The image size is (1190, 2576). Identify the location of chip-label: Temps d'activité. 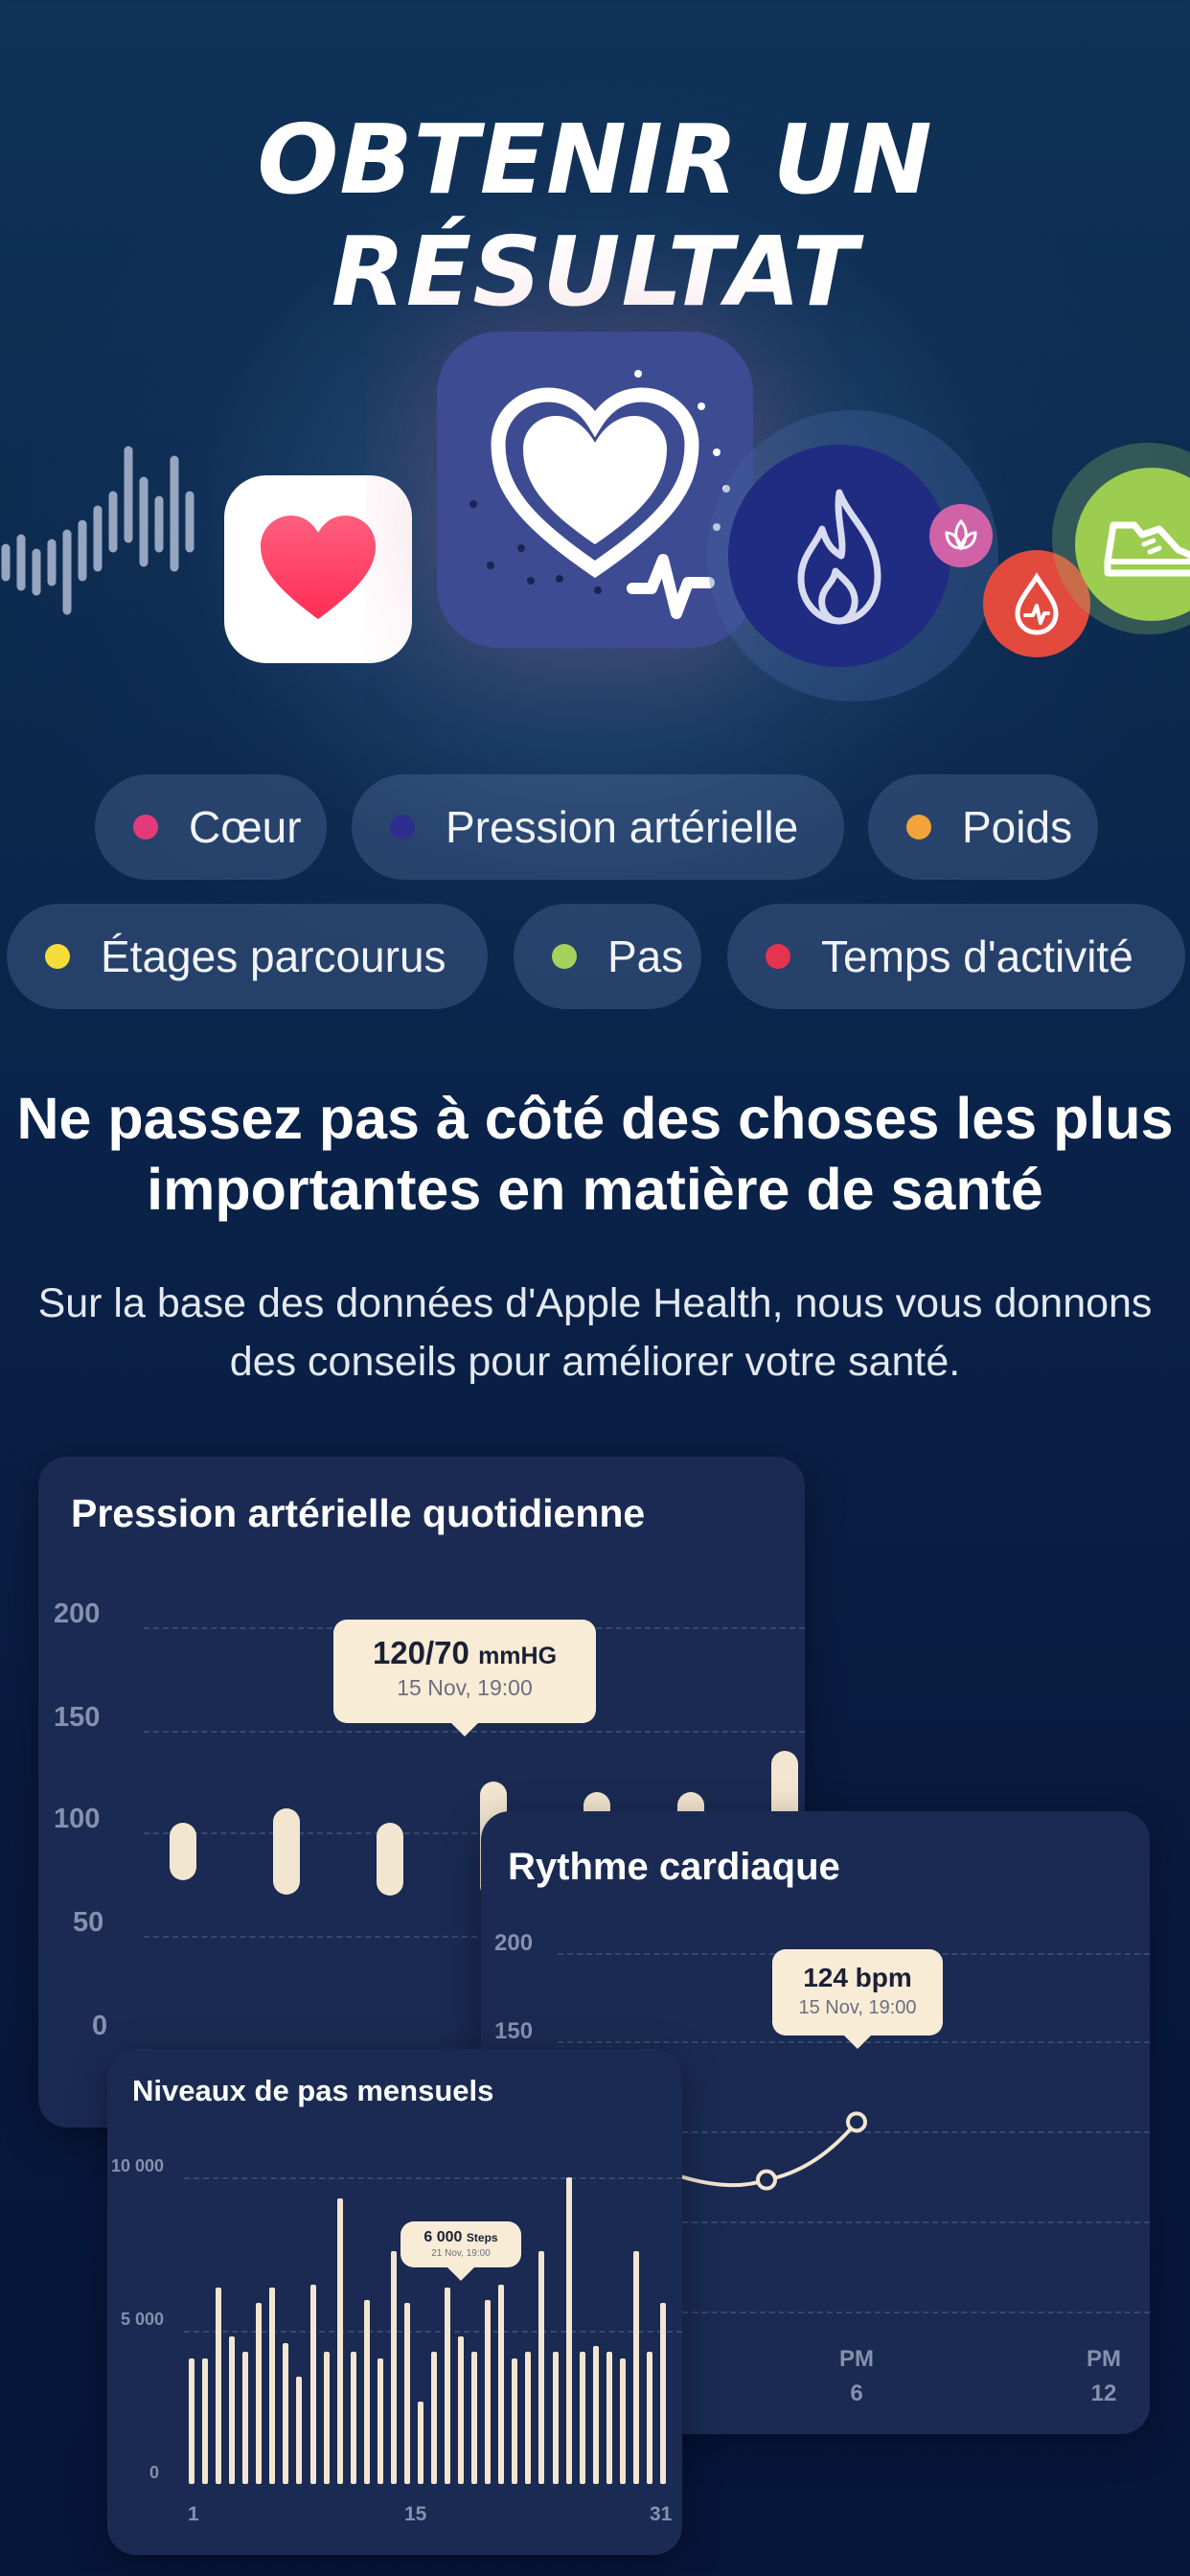
(977, 956).